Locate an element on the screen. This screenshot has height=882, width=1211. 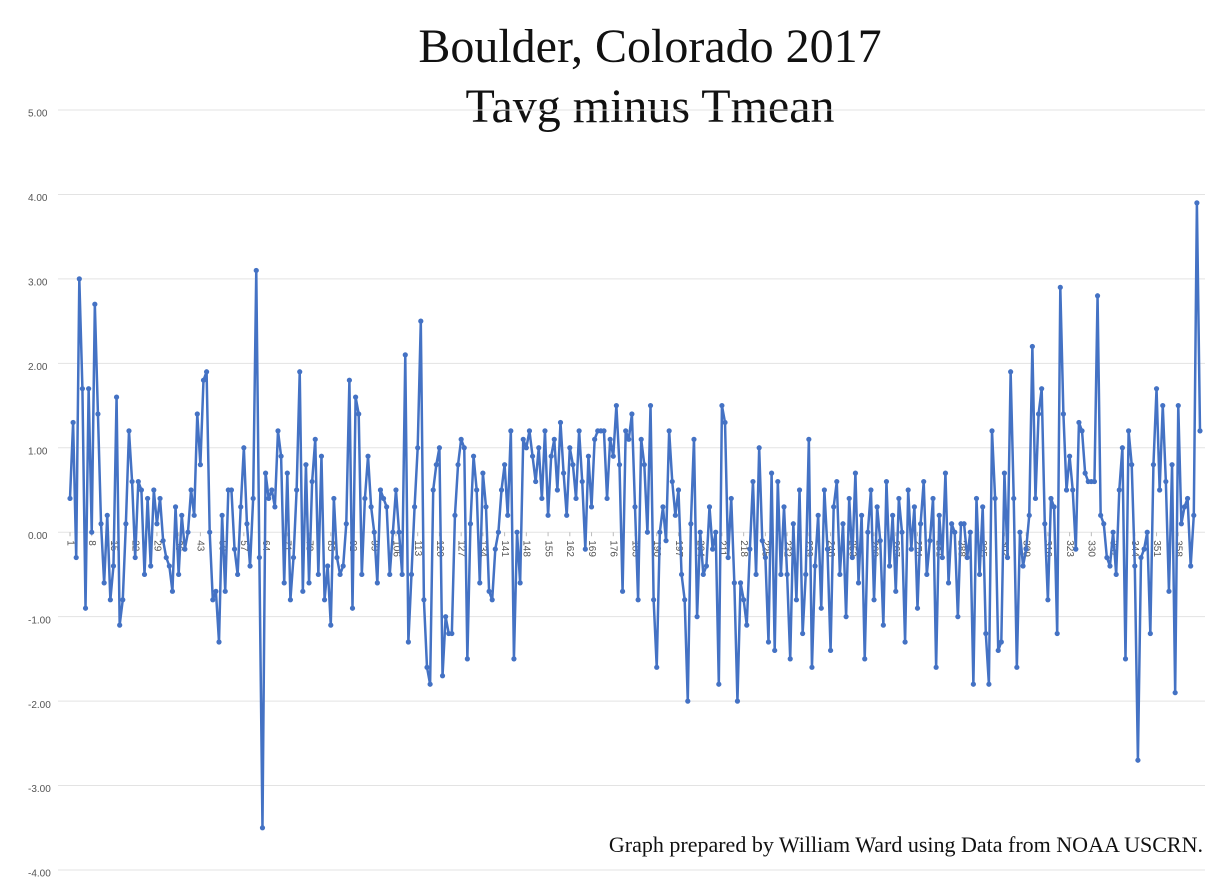
y-tick-label: -3.00 is located at coordinates (39, 789).